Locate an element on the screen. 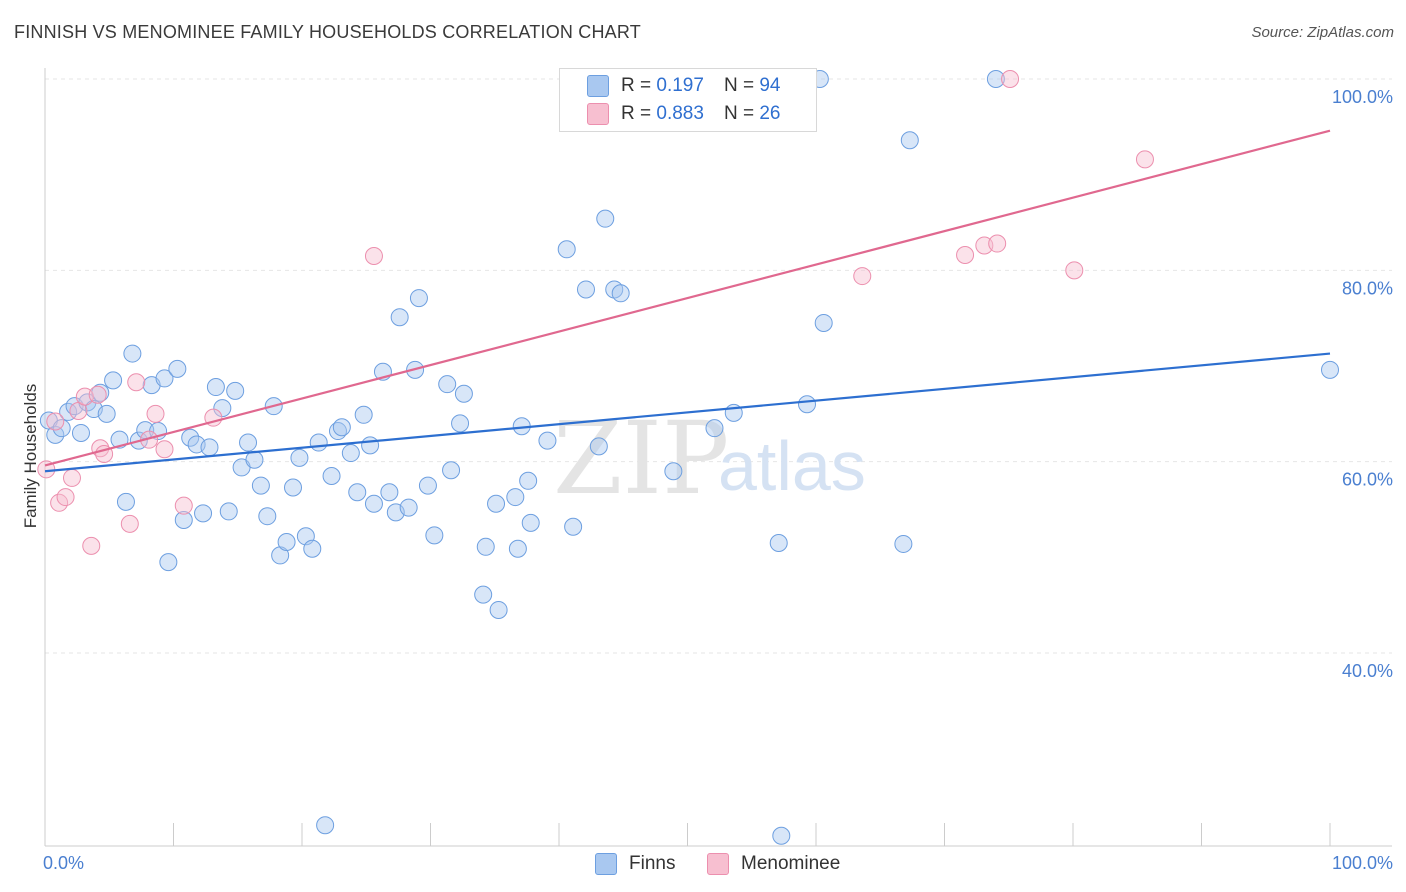  y-tick-label: 80.0% is located at coordinates (1367, 288).